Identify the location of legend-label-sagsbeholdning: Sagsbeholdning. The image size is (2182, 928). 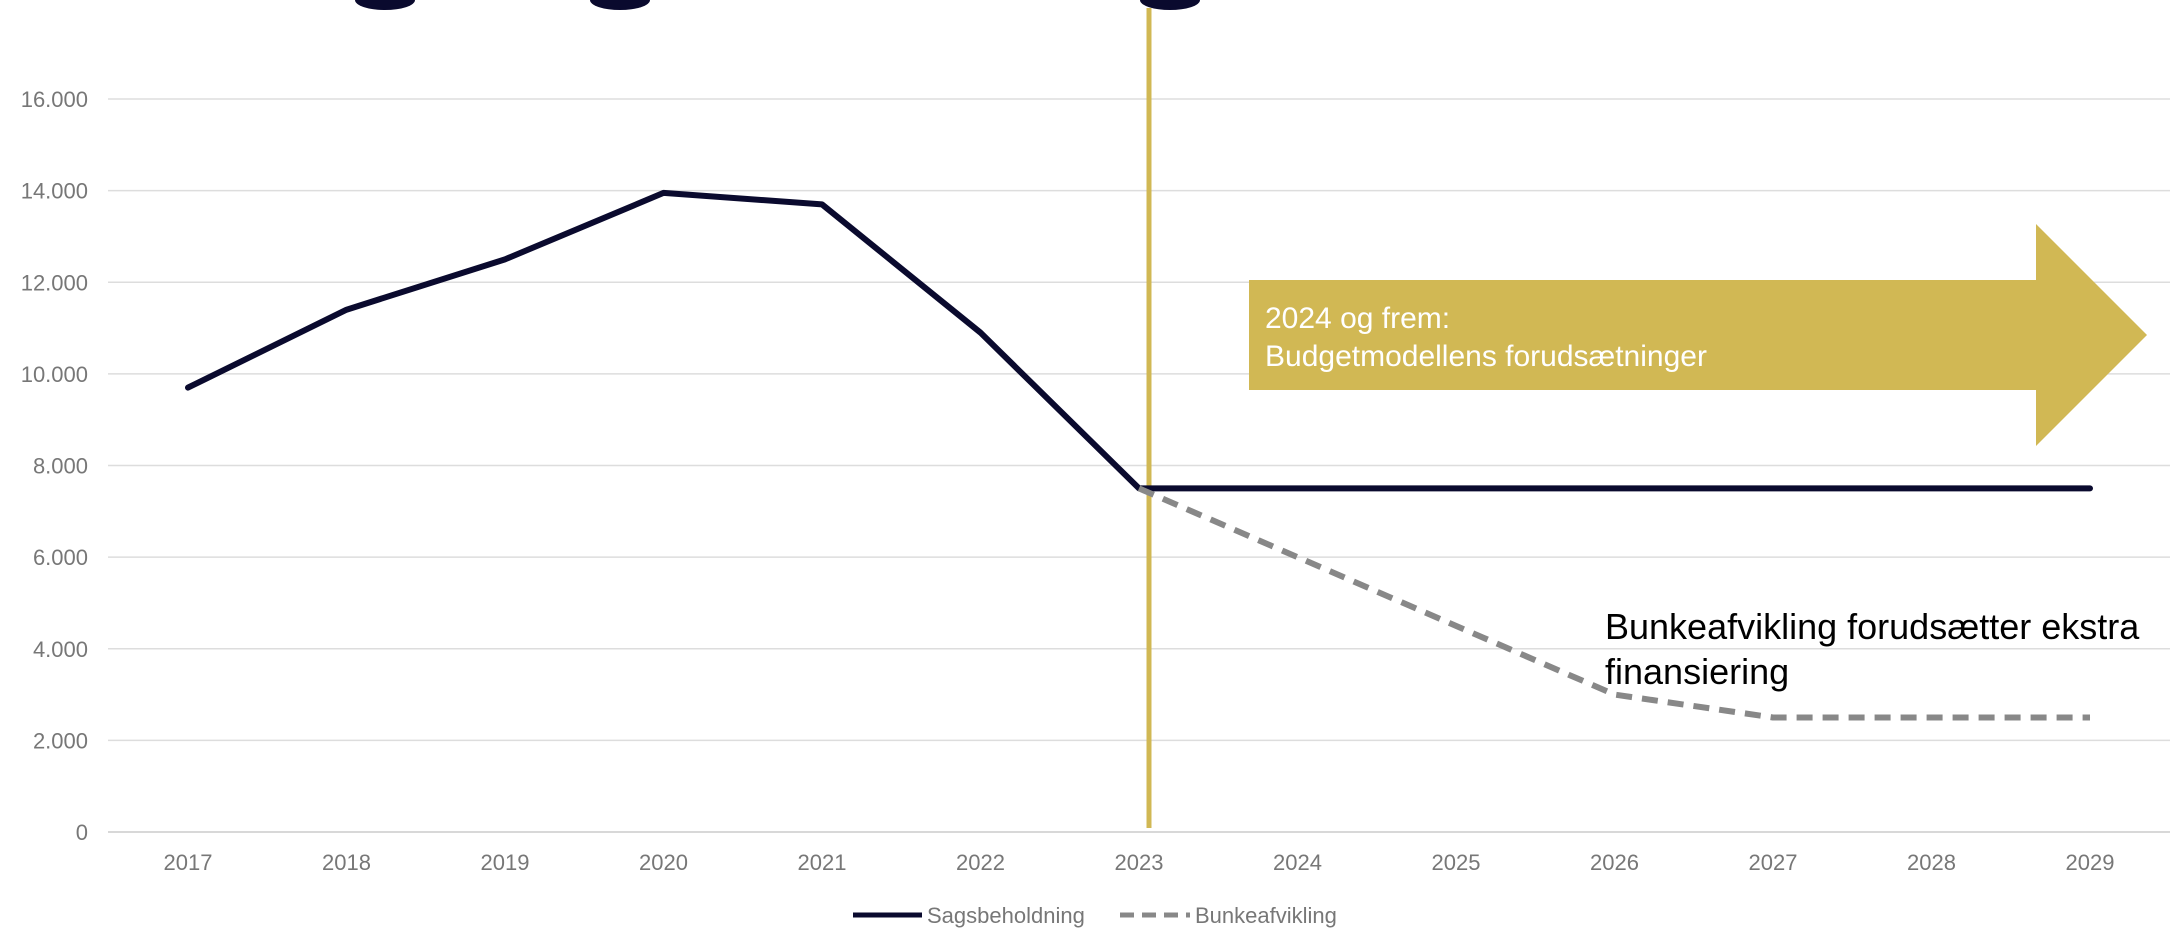
(1006, 915).